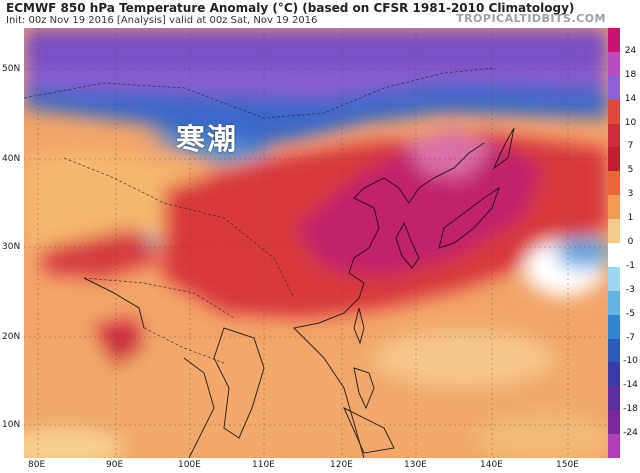  I want to click on lat-label-40n: 40N, so click(11, 159).